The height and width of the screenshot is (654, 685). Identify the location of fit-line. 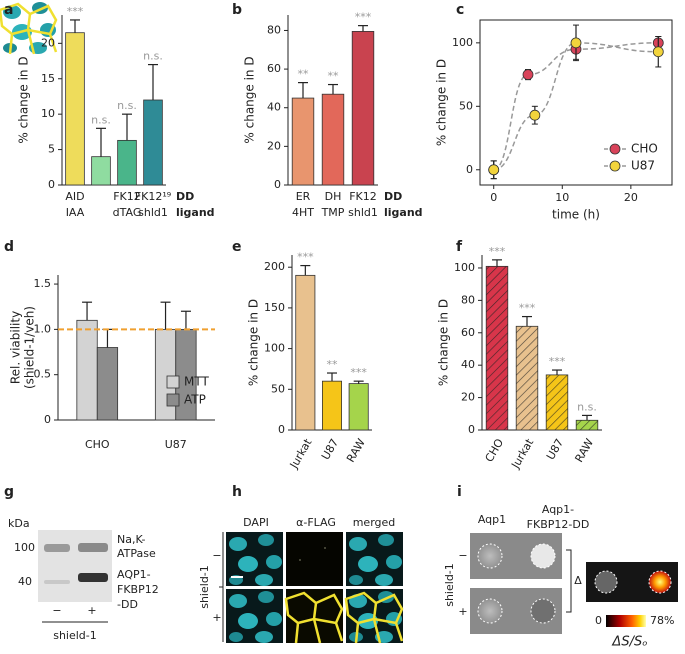
(576, 106).